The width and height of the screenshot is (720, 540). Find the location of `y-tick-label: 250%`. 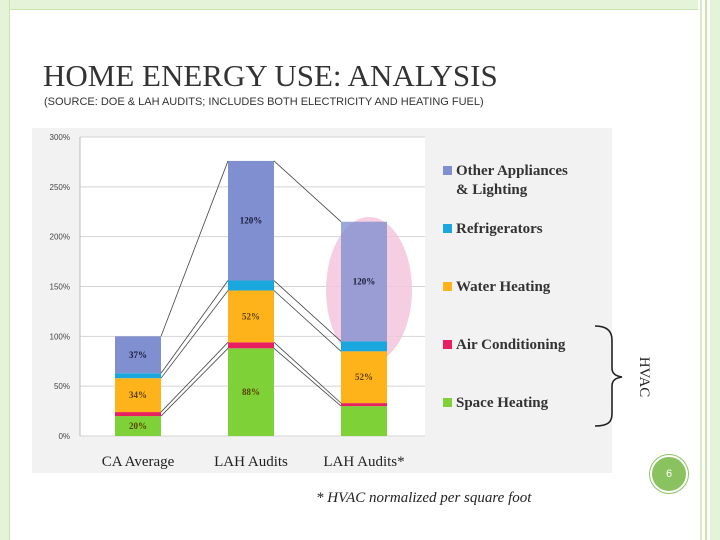

y-tick-label: 250% is located at coordinates (60, 187).